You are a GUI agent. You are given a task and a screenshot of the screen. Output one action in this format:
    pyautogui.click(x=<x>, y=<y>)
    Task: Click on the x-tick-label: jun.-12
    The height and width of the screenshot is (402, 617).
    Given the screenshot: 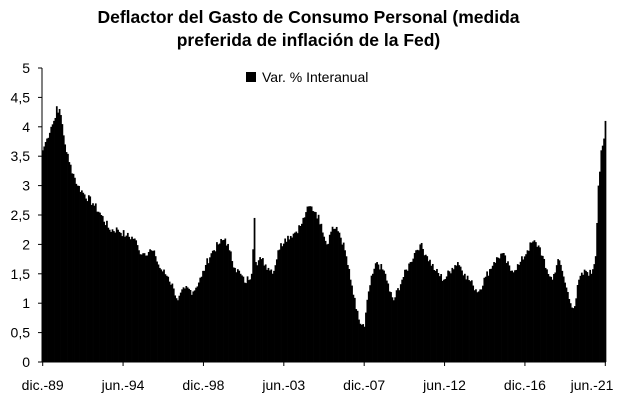 What is the action you would take?
    pyautogui.click(x=444, y=385)
    